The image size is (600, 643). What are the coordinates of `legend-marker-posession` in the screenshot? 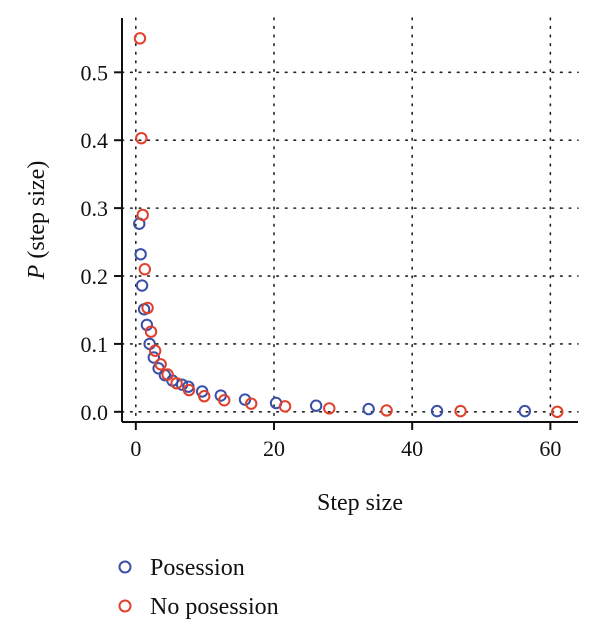 It's located at (125, 567).